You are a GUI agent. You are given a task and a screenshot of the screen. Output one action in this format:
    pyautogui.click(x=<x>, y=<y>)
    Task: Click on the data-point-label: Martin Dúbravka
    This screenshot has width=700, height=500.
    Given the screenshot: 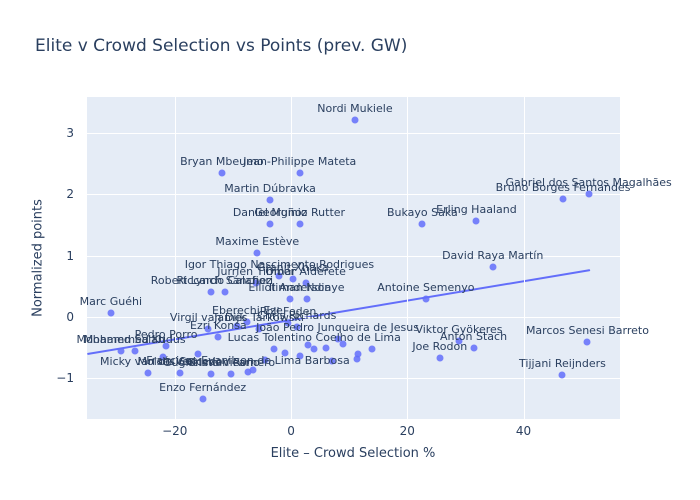 What is the action you would take?
    pyautogui.click(x=270, y=188)
    